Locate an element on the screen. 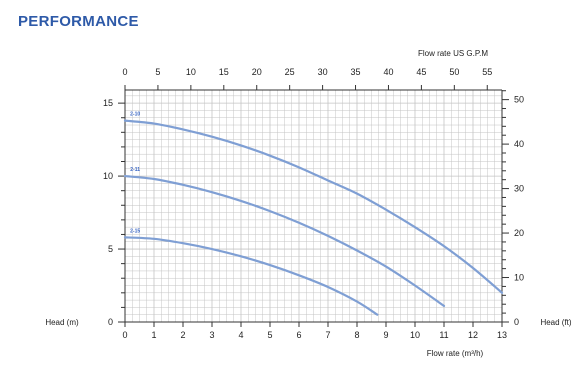 The image size is (580, 368). x-bottom-axis-title: Flow rate (m³/h) is located at coordinates (455, 353).